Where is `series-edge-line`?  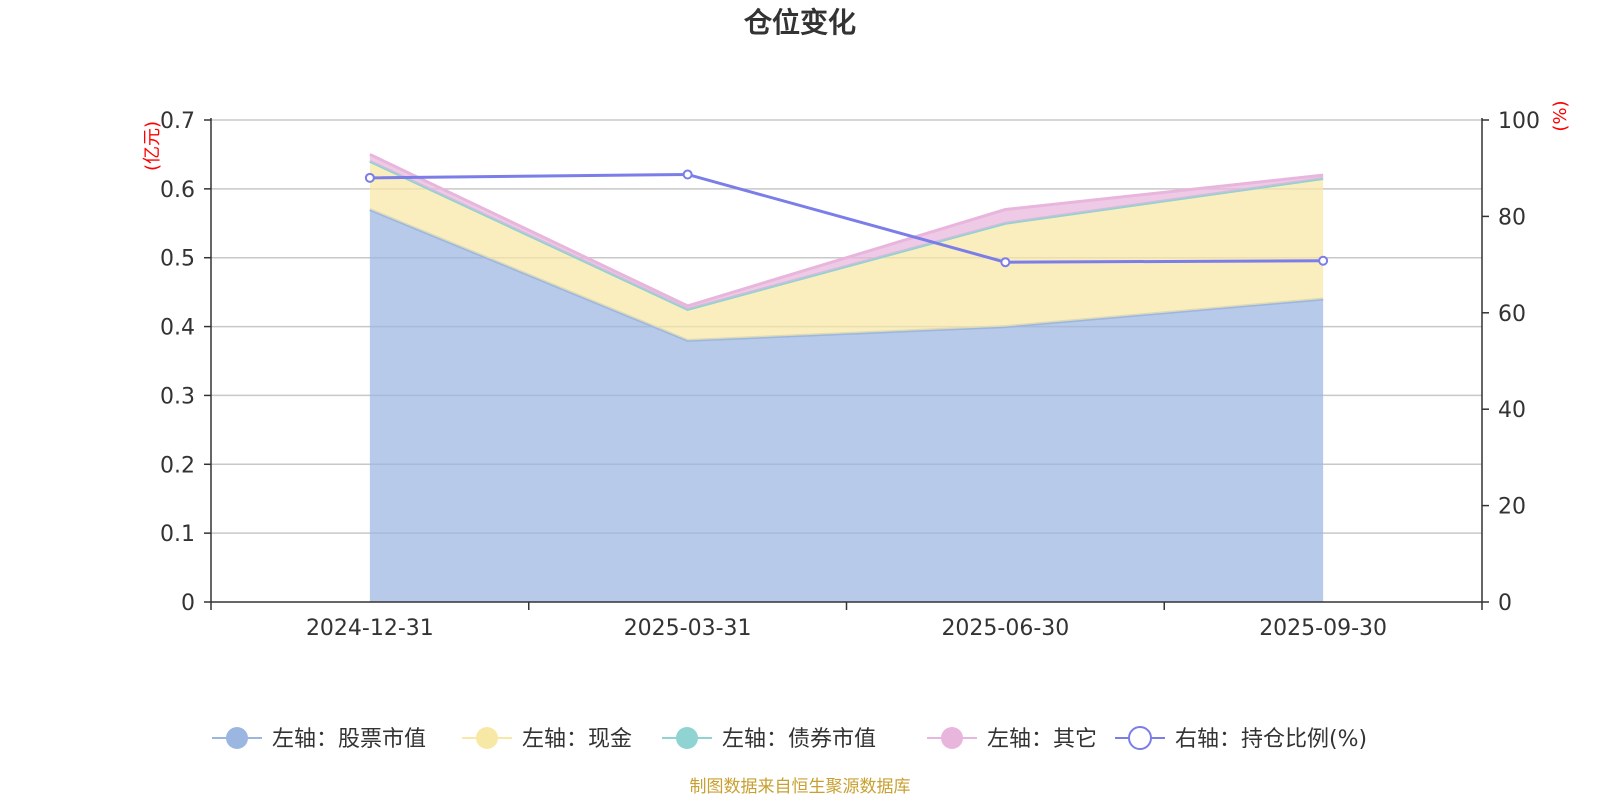
series-edge-line is located at coordinates (846, 230).